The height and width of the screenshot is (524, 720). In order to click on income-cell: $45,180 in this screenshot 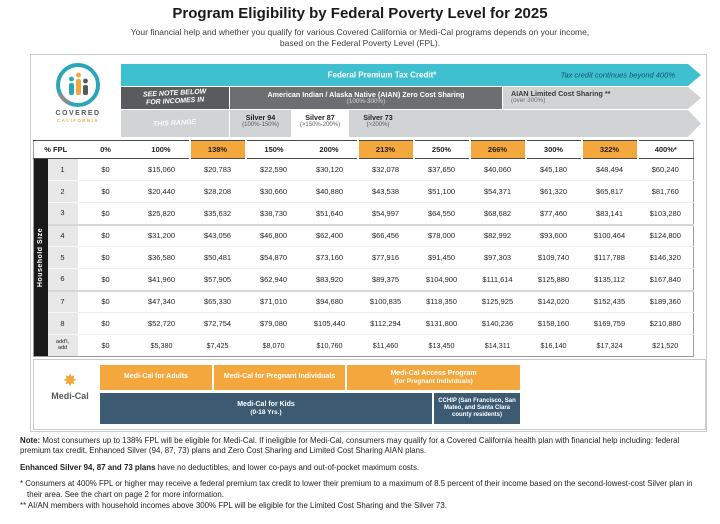, I will do `click(553, 169)`.